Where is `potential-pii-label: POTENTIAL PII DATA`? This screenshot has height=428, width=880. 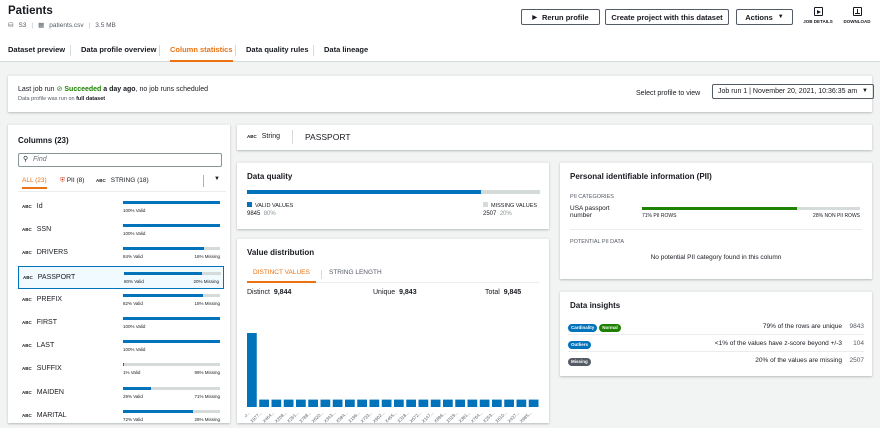
potential-pii-label: POTENTIAL PII DATA is located at coordinates (597, 242).